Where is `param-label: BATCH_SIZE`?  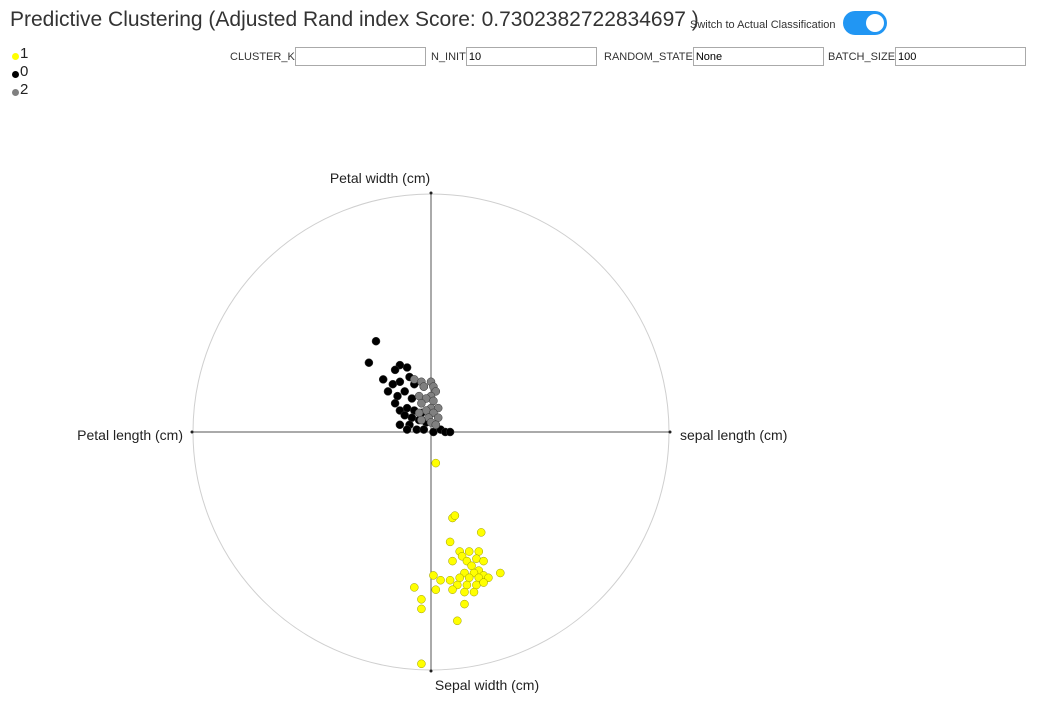 param-label: BATCH_SIZE is located at coordinates (862, 56).